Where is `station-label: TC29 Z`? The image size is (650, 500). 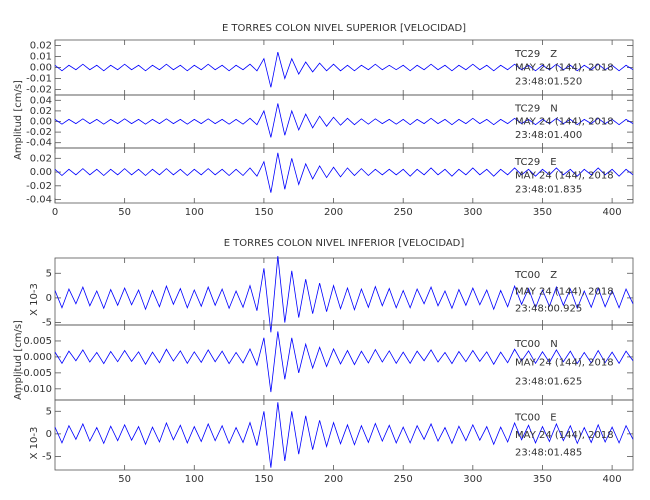
station-label: TC29 Z is located at coordinates (535, 54).